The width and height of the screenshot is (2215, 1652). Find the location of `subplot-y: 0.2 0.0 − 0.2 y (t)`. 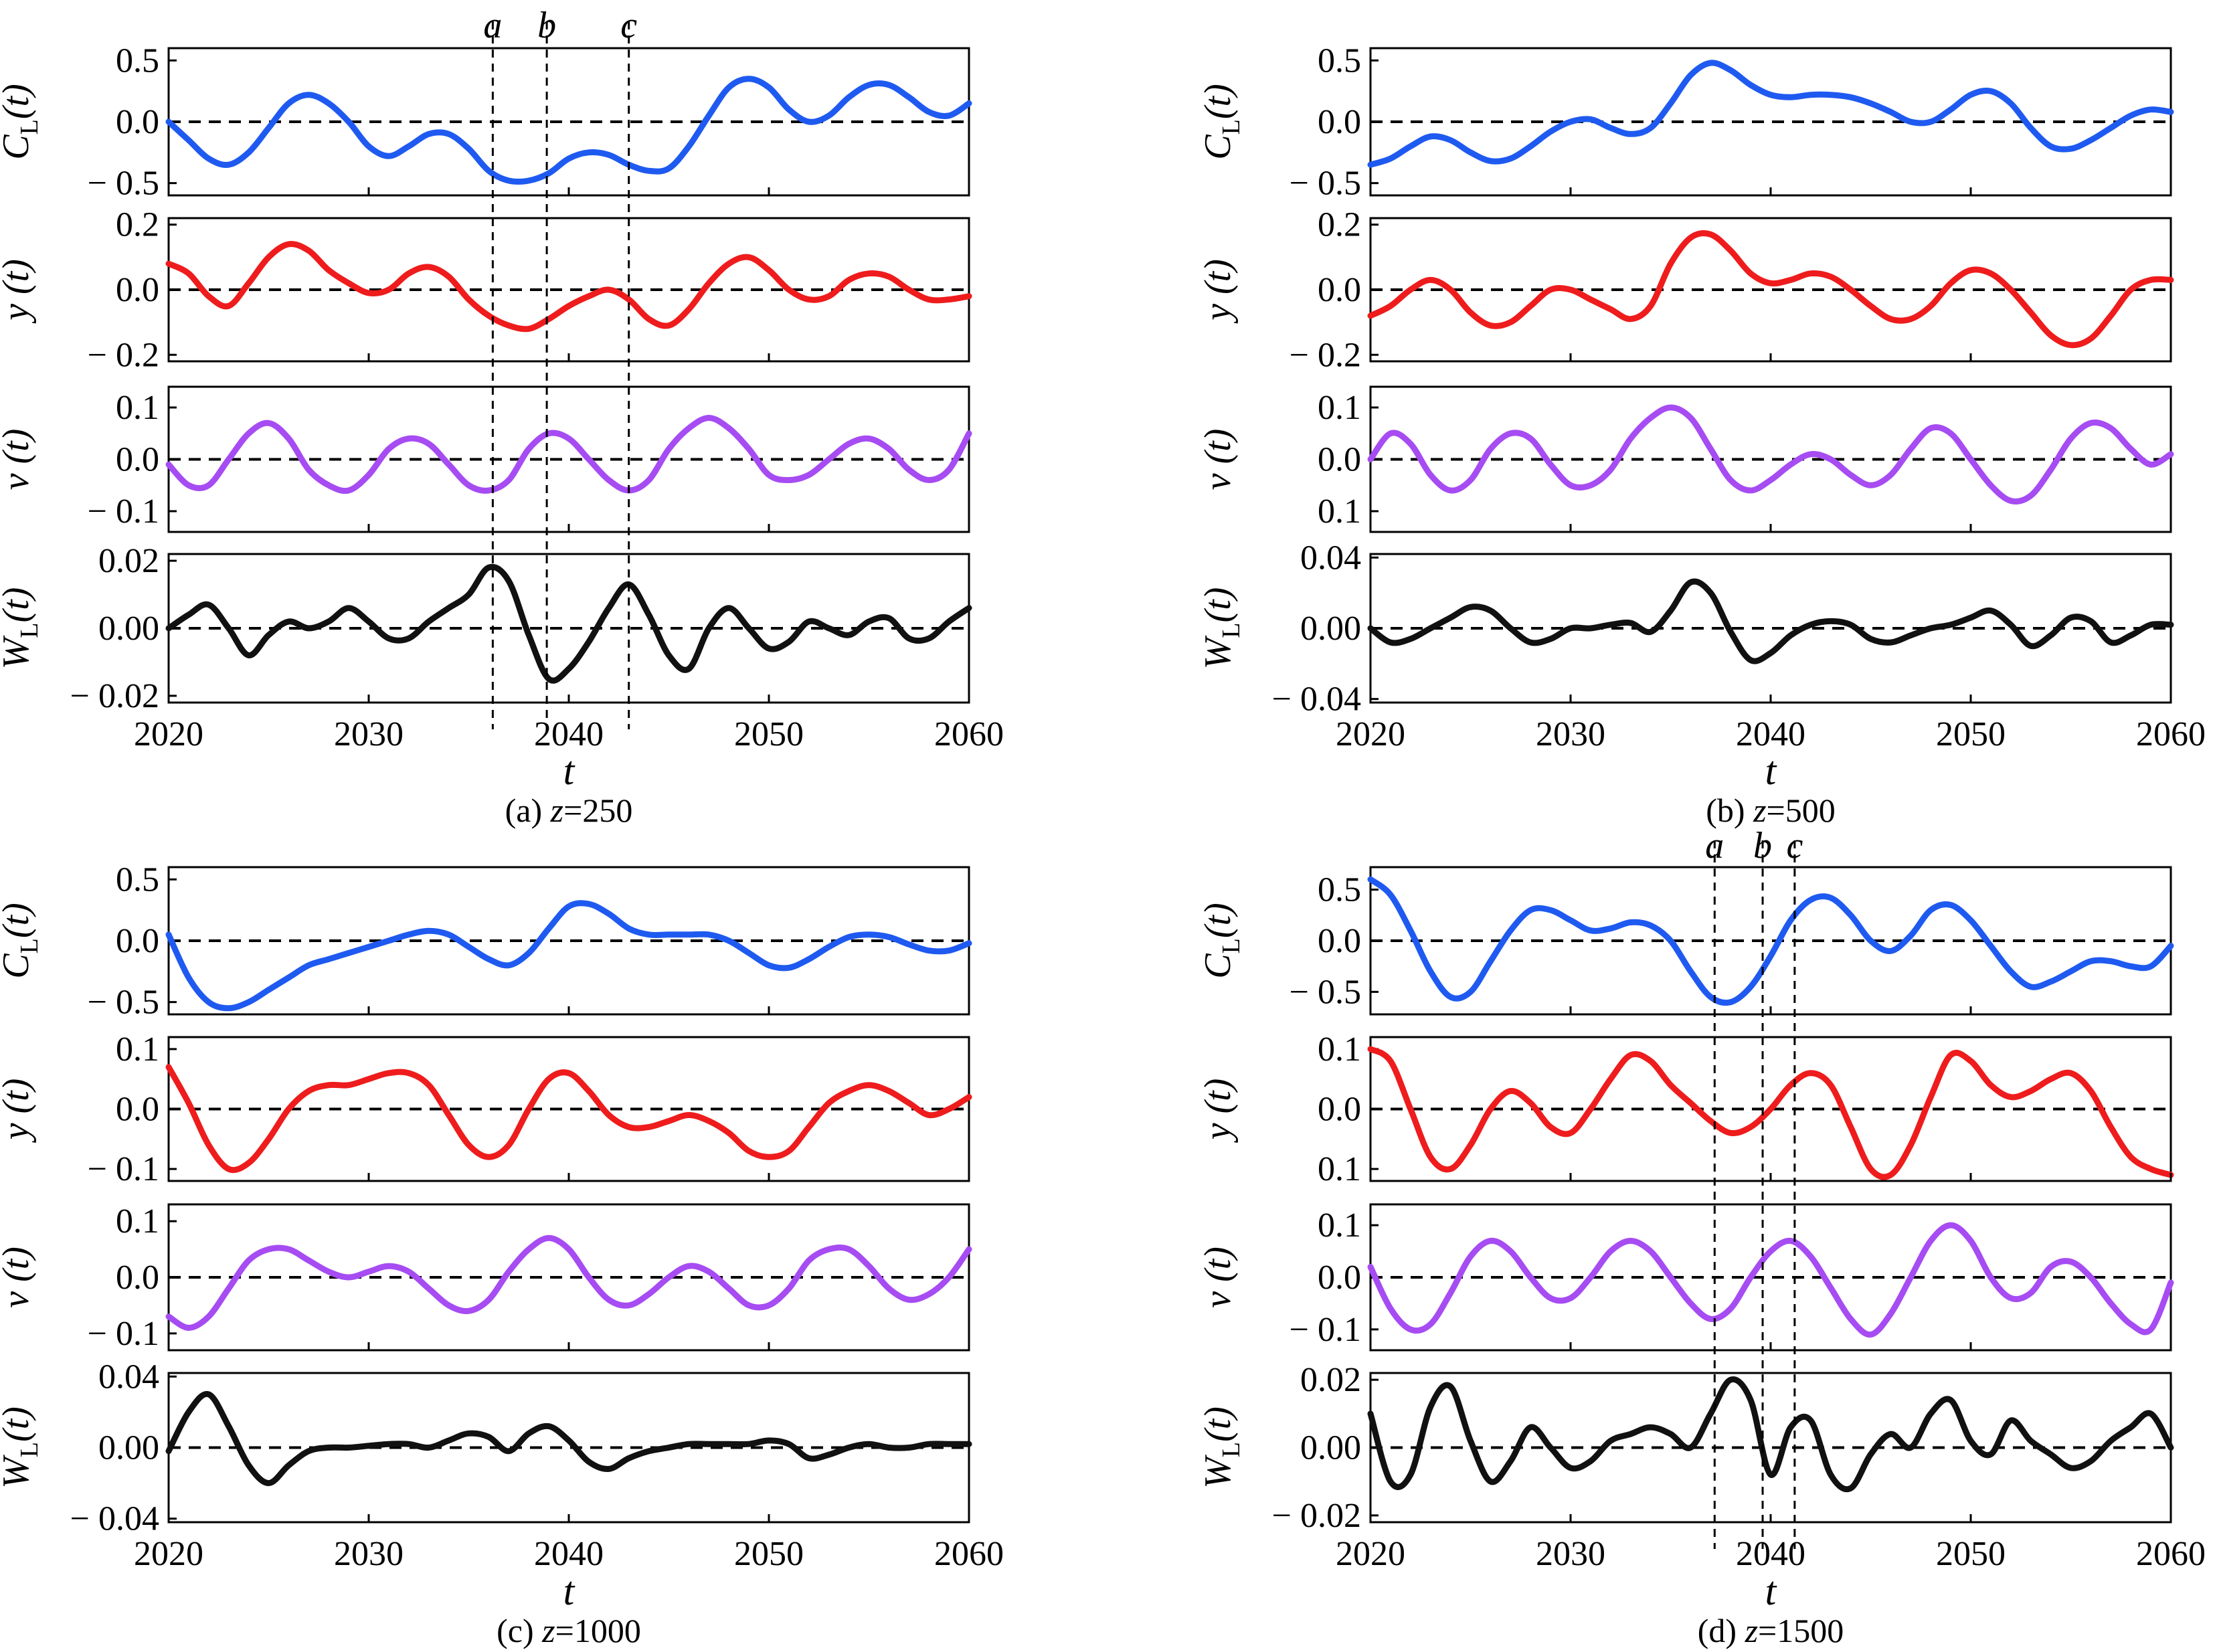

subplot-y: 0.2 0.0 − 0.2 y (t) is located at coordinates (486, 290).